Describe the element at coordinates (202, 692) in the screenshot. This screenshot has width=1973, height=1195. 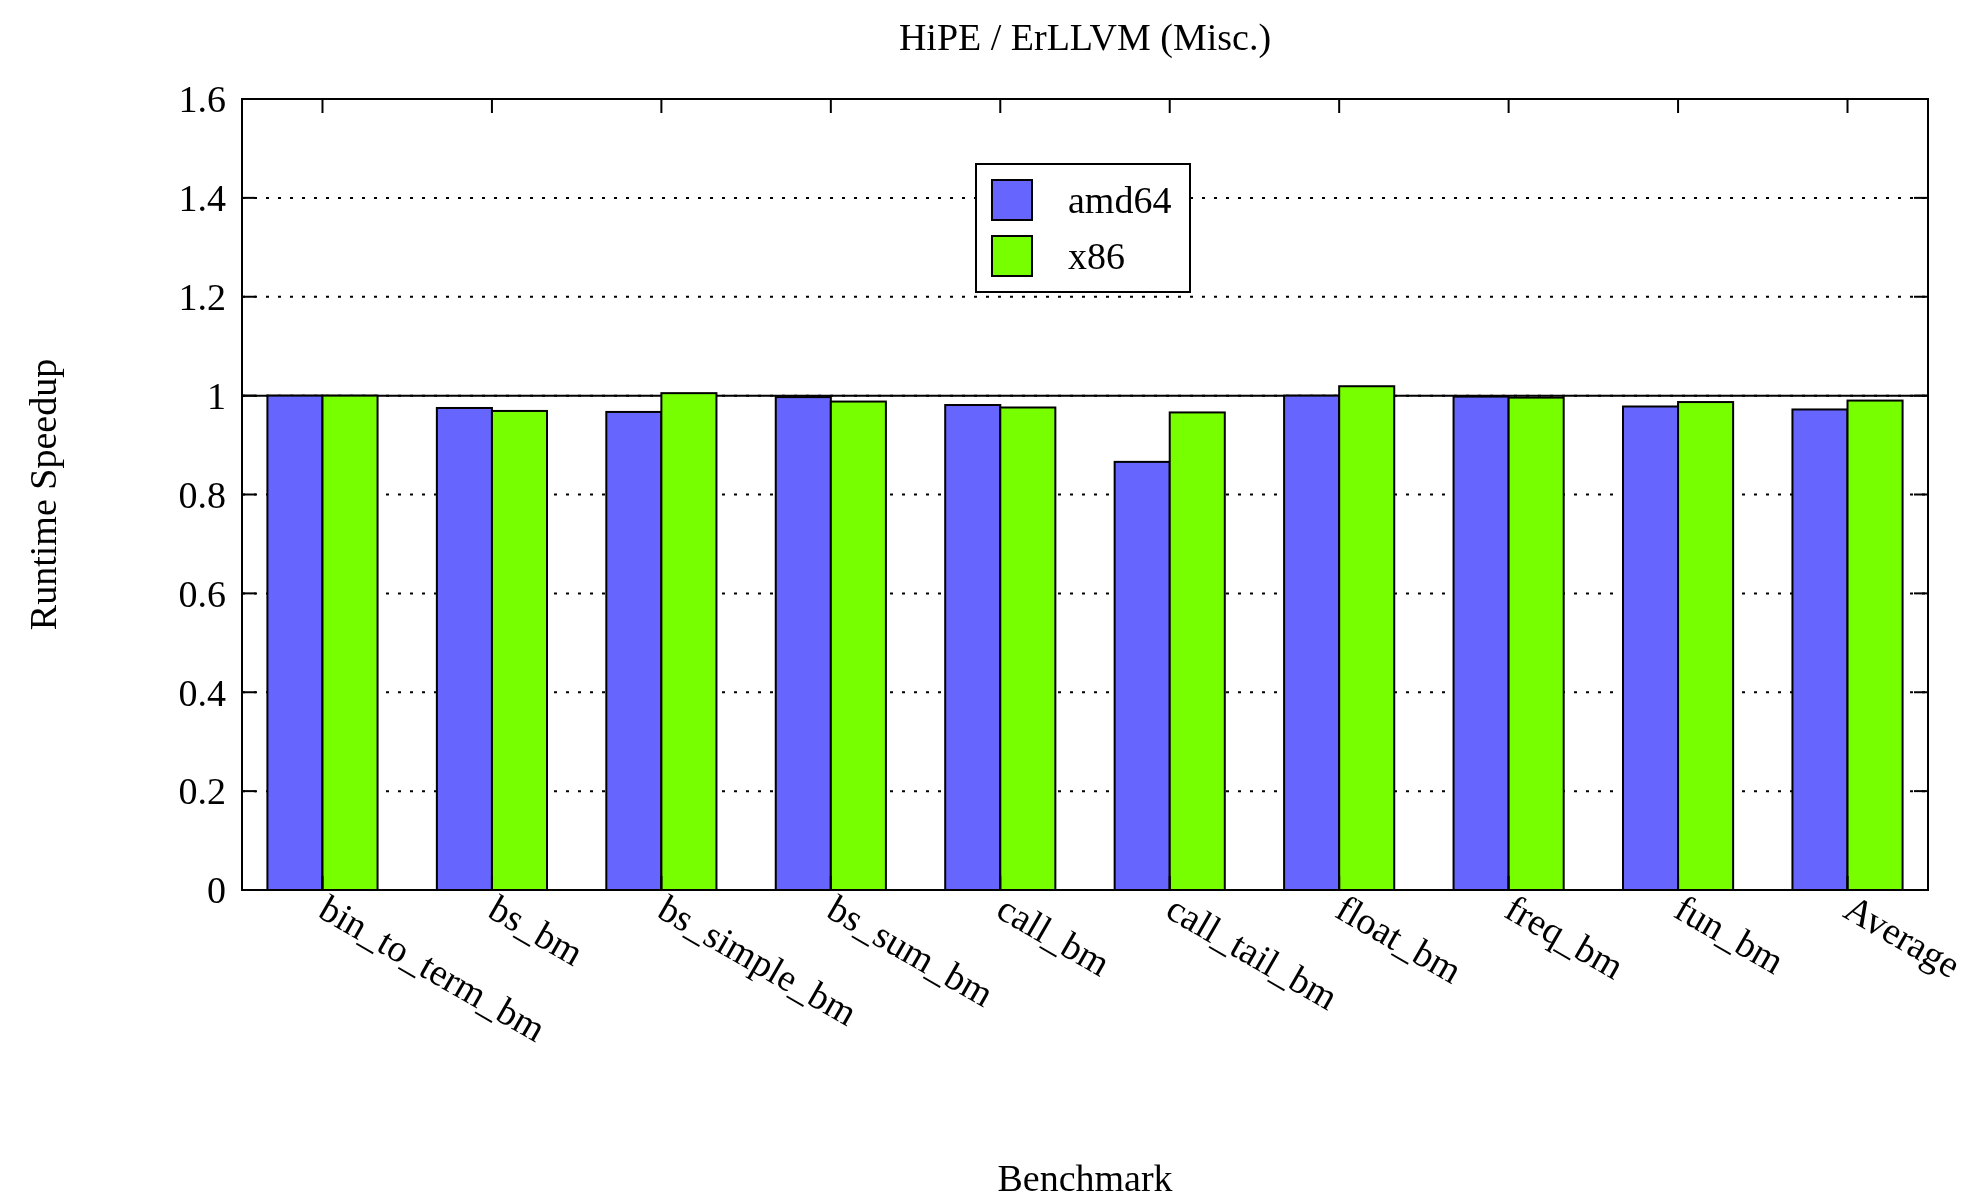
I see `y-tick-label: 0.4` at that location.